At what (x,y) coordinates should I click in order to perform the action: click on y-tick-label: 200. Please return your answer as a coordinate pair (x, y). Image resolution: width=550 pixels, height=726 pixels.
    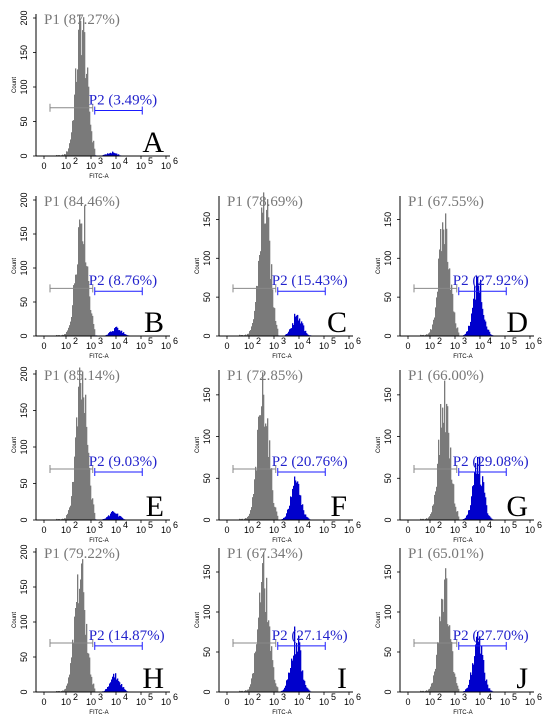
    Looking at the image, I should click on (24, 199).